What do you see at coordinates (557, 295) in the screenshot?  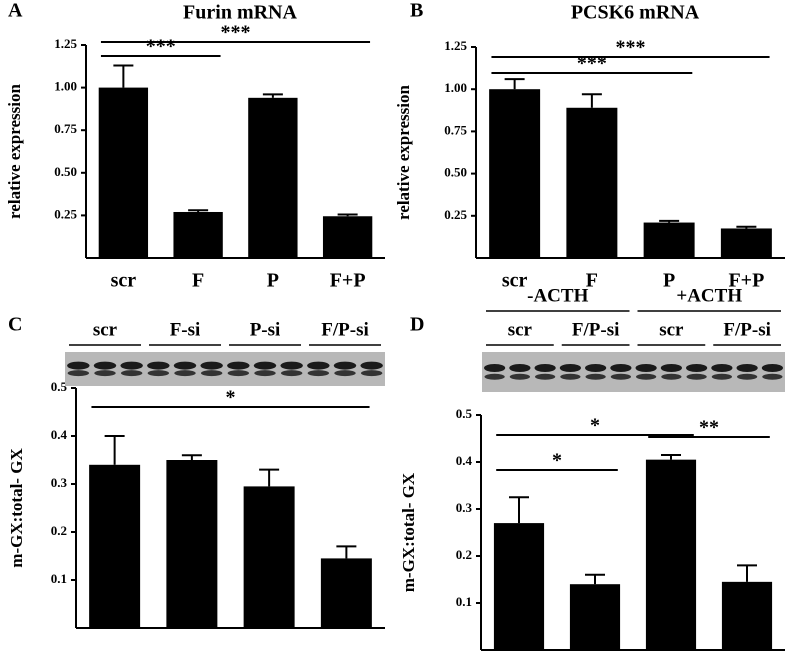 I see `group-label: -ACTH` at bounding box center [557, 295].